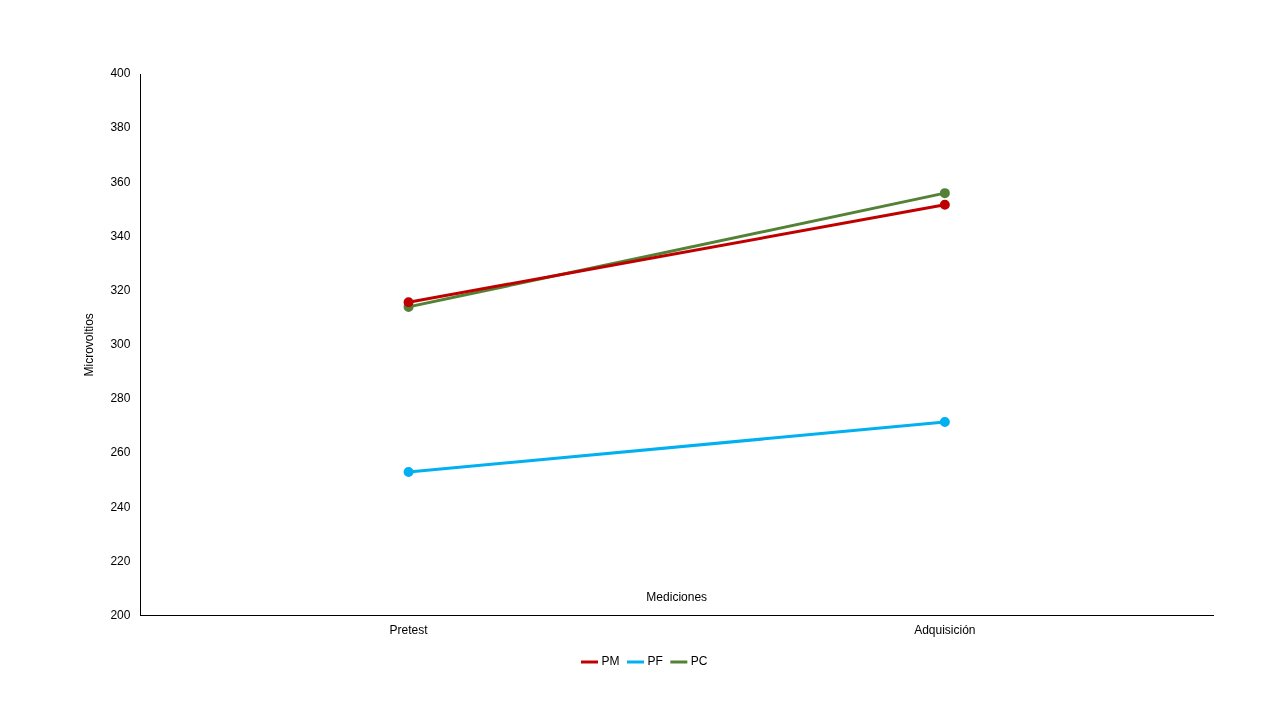 This screenshot has width=1280, height=720. Describe the element at coordinates (655, 661) in the screenshot. I see `legend-label: PF` at that location.